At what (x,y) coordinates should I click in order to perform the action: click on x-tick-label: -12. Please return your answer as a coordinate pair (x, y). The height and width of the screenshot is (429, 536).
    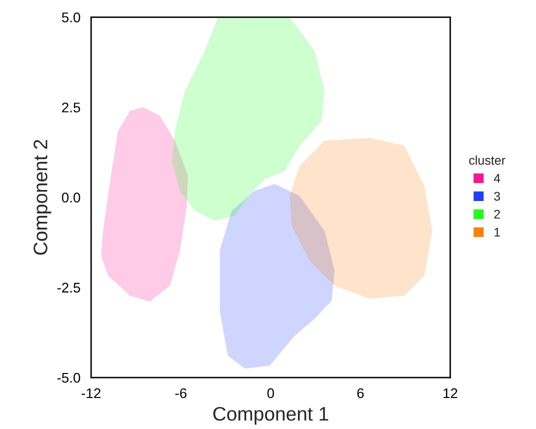
    Looking at the image, I should click on (91, 393).